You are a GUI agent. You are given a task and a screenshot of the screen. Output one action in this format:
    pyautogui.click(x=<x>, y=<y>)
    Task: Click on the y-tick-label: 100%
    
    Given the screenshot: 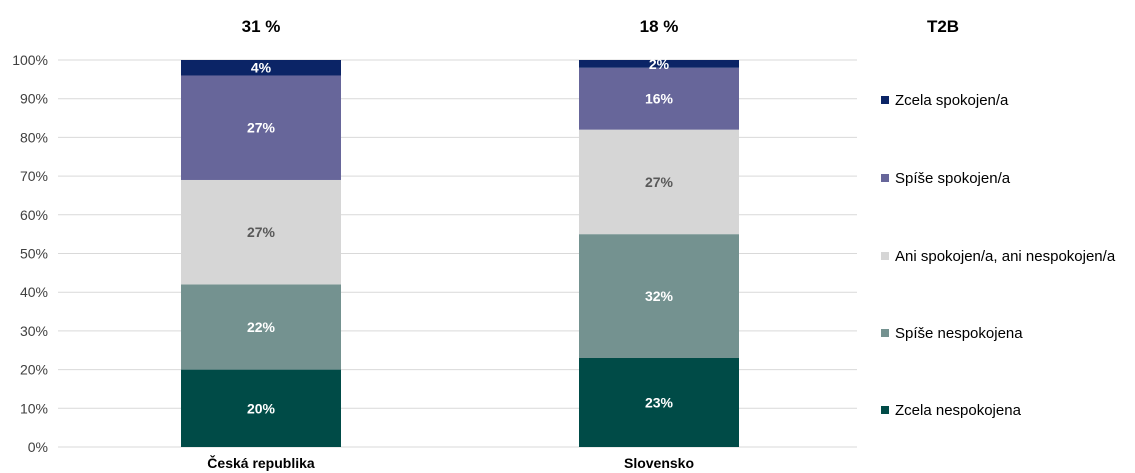 What is the action you would take?
    pyautogui.click(x=30, y=60)
    